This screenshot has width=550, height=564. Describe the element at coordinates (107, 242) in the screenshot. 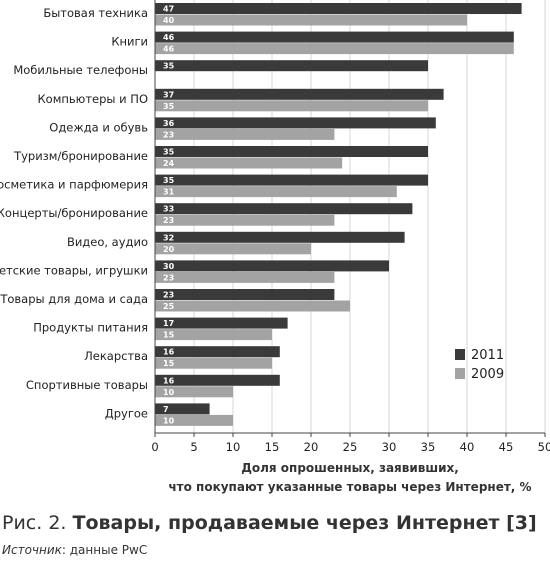

I see `category-label: Видео, аудио` at that location.